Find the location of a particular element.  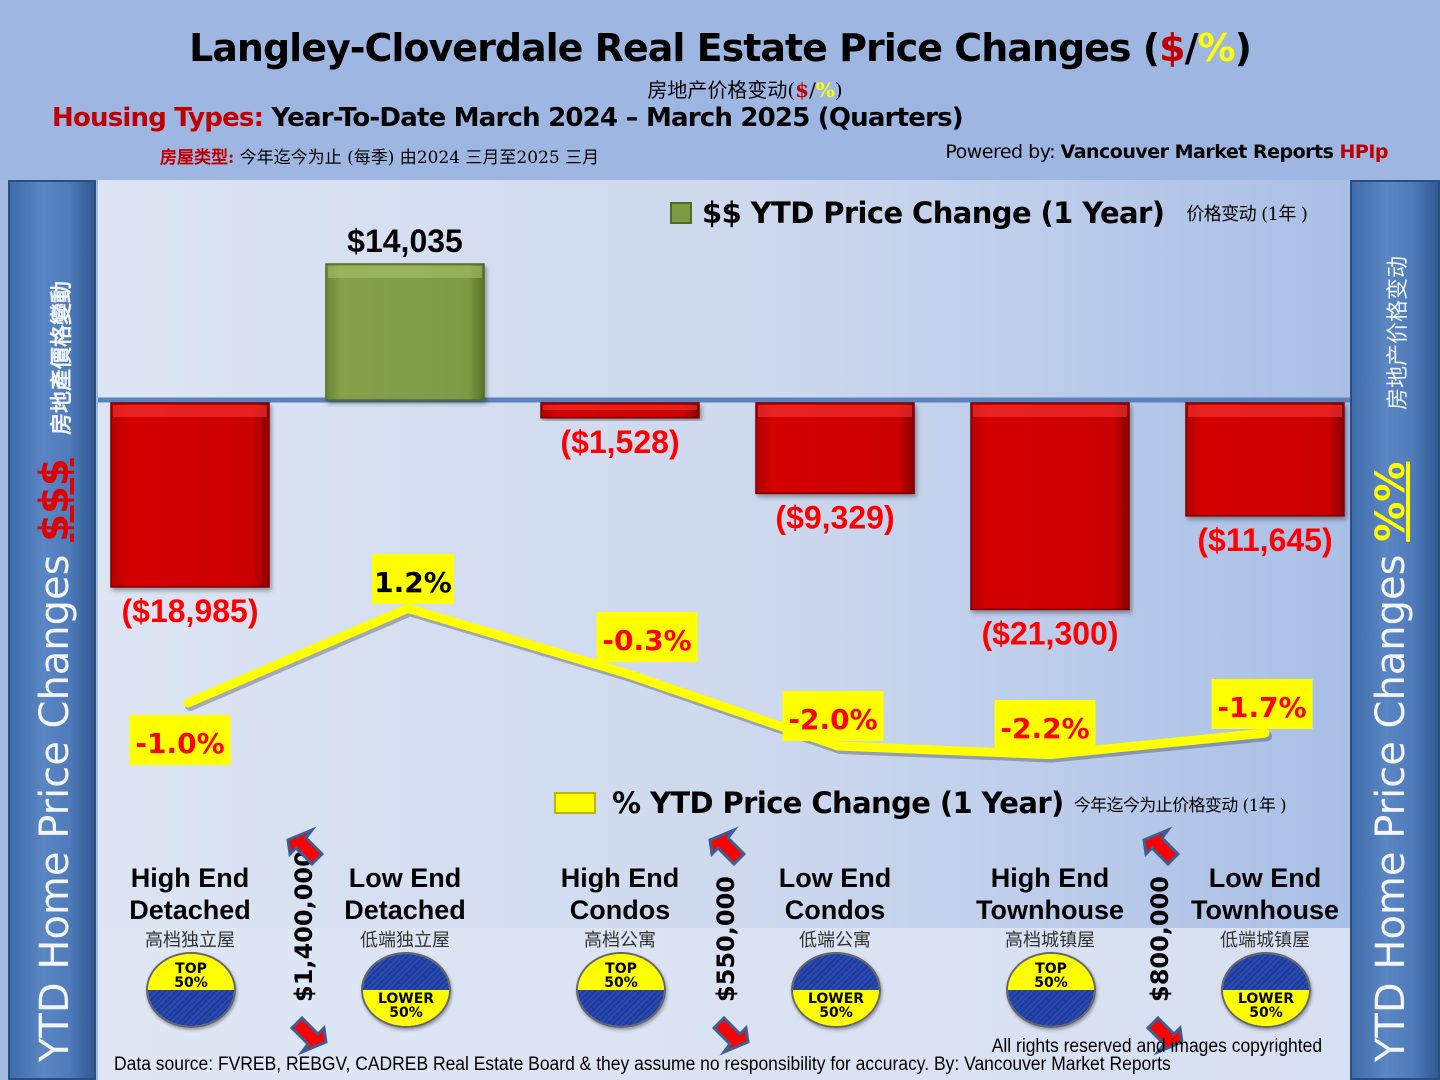

subtitle-cn-close: ) is located at coordinates (838, 90).